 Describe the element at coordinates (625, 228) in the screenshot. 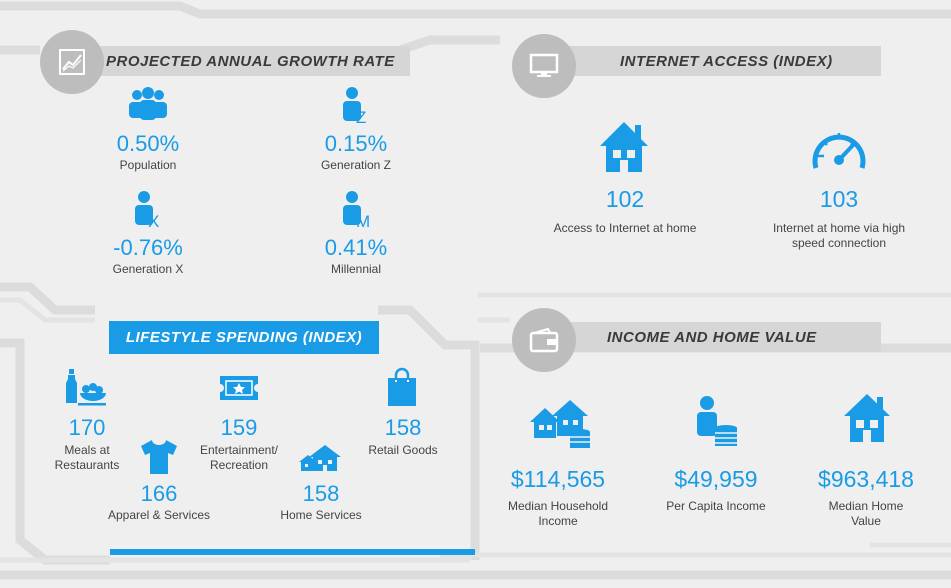

I see `internet-access-label: Access to Internet at home` at that location.